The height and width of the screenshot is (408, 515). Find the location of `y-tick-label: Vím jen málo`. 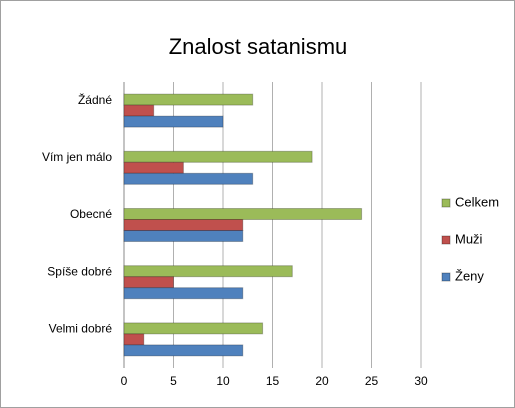

y-tick-label: Vím jen málo is located at coordinates (77, 157).